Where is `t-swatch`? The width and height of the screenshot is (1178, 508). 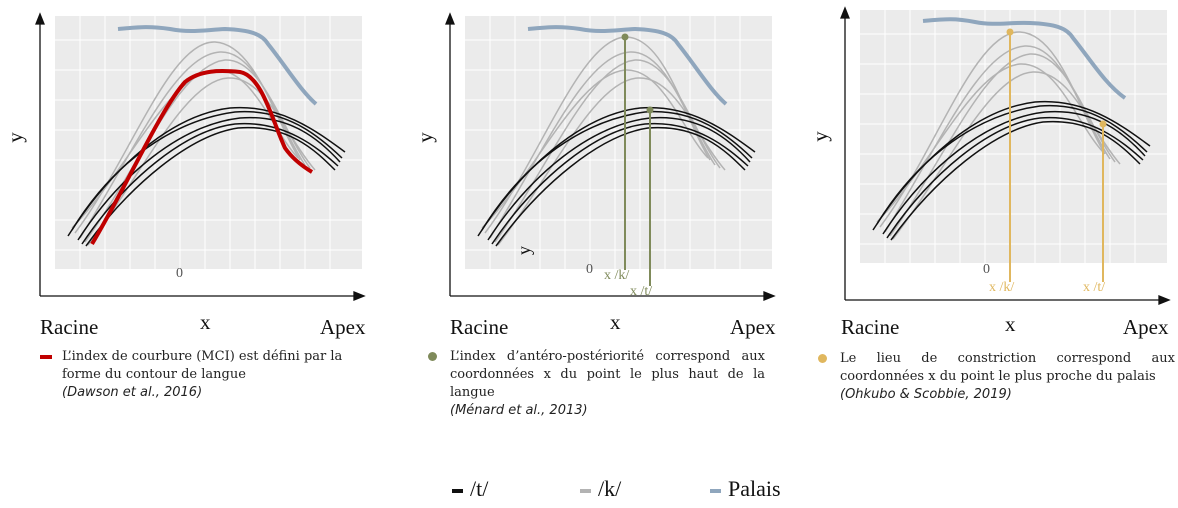
t-swatch is located at coordinates (457, 490).